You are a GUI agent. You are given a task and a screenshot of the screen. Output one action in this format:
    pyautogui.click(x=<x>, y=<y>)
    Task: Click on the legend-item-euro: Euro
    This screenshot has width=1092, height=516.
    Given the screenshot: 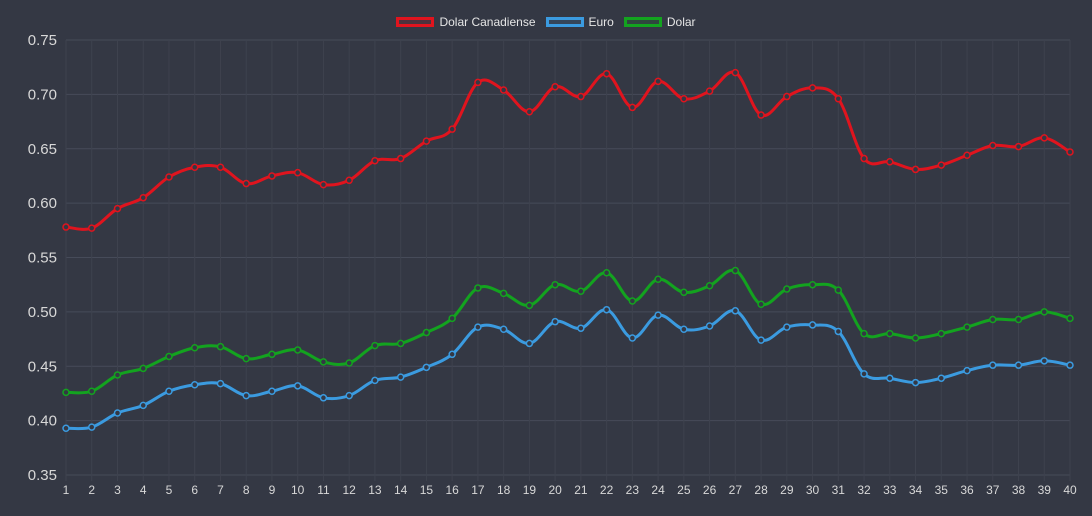 What is the action you would take?
    pyautogui.click(x=579, y=22)
    